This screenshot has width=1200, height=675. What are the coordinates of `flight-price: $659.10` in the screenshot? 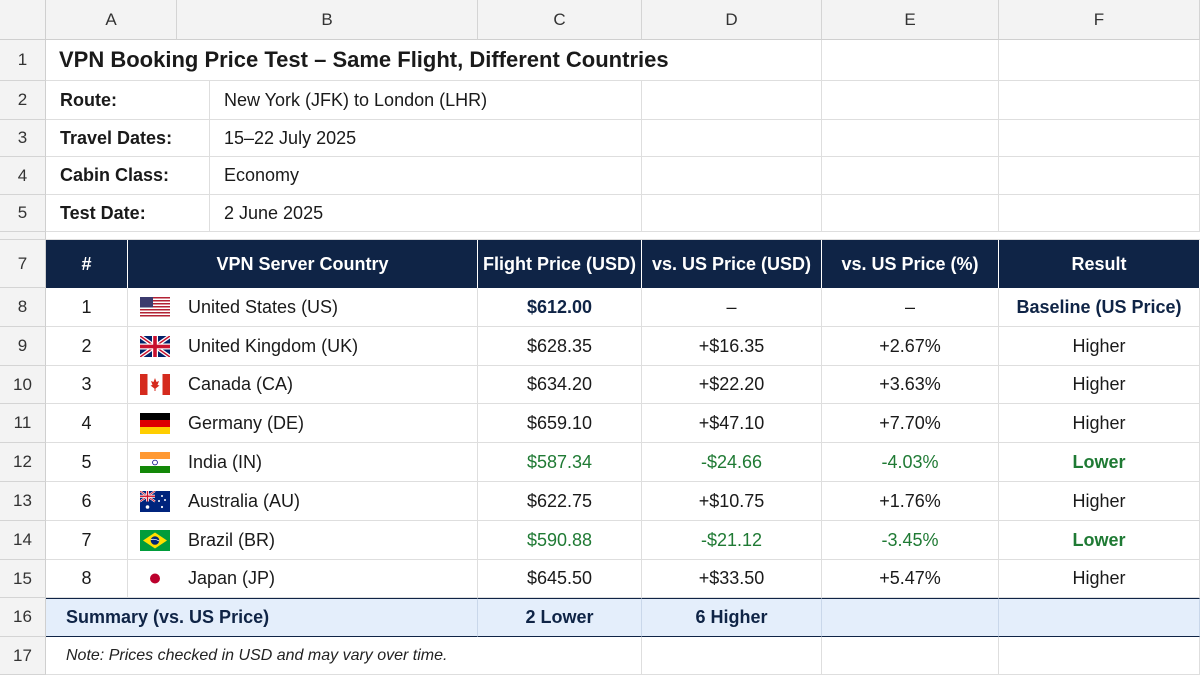 It's located at (560, 423).